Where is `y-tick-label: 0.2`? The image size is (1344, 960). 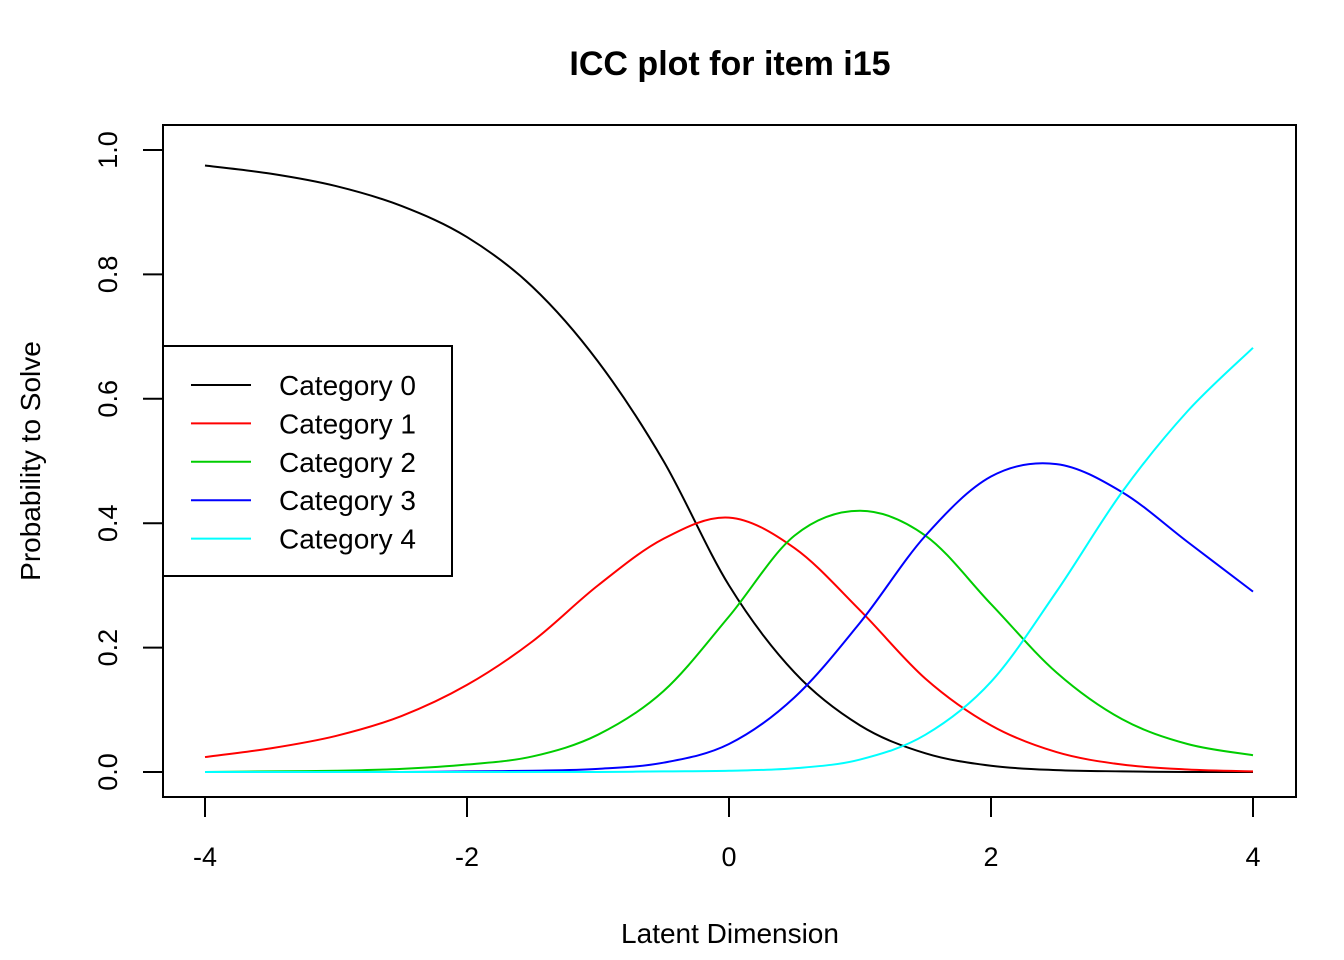 y-tick-label: 0.2 is located at coordinates (108, 648).